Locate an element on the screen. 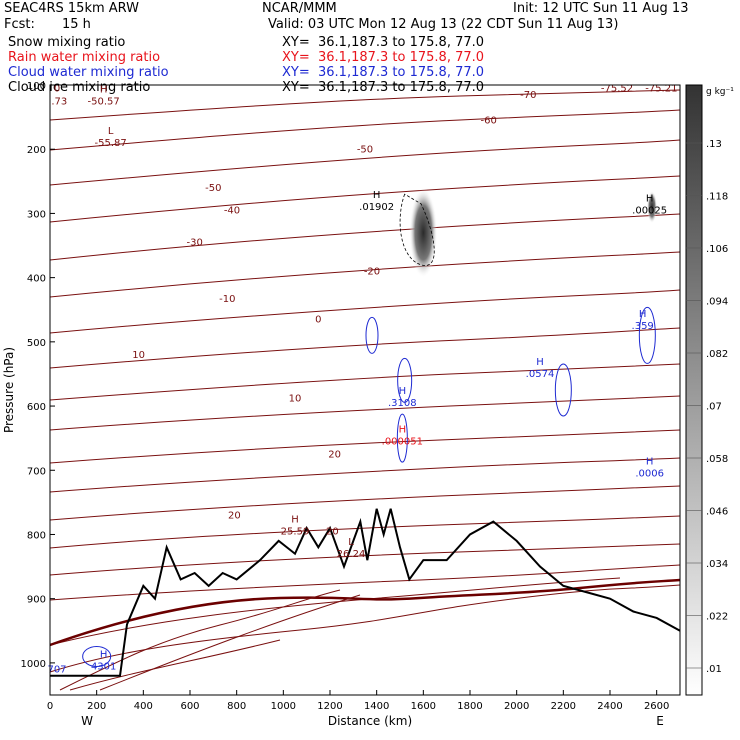 This screenshot has width=740, height=740. zero-isotherm-line is located at coordinates (365, 612).